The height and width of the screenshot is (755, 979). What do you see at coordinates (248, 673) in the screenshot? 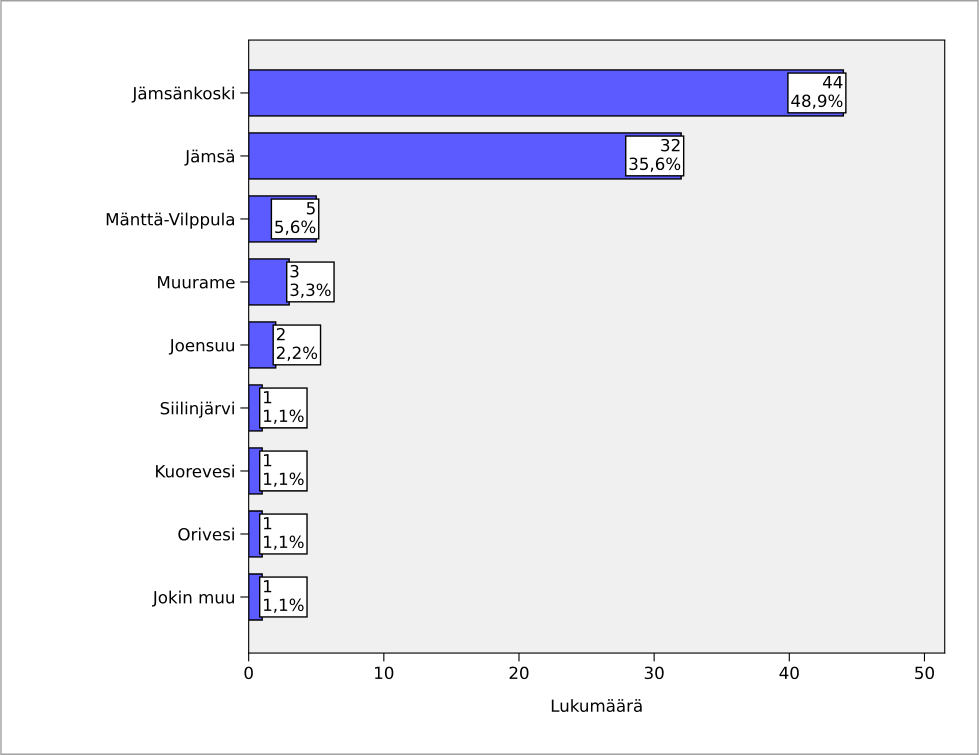
I see `x-tick-label: 0` at bounding box center [248, 673].